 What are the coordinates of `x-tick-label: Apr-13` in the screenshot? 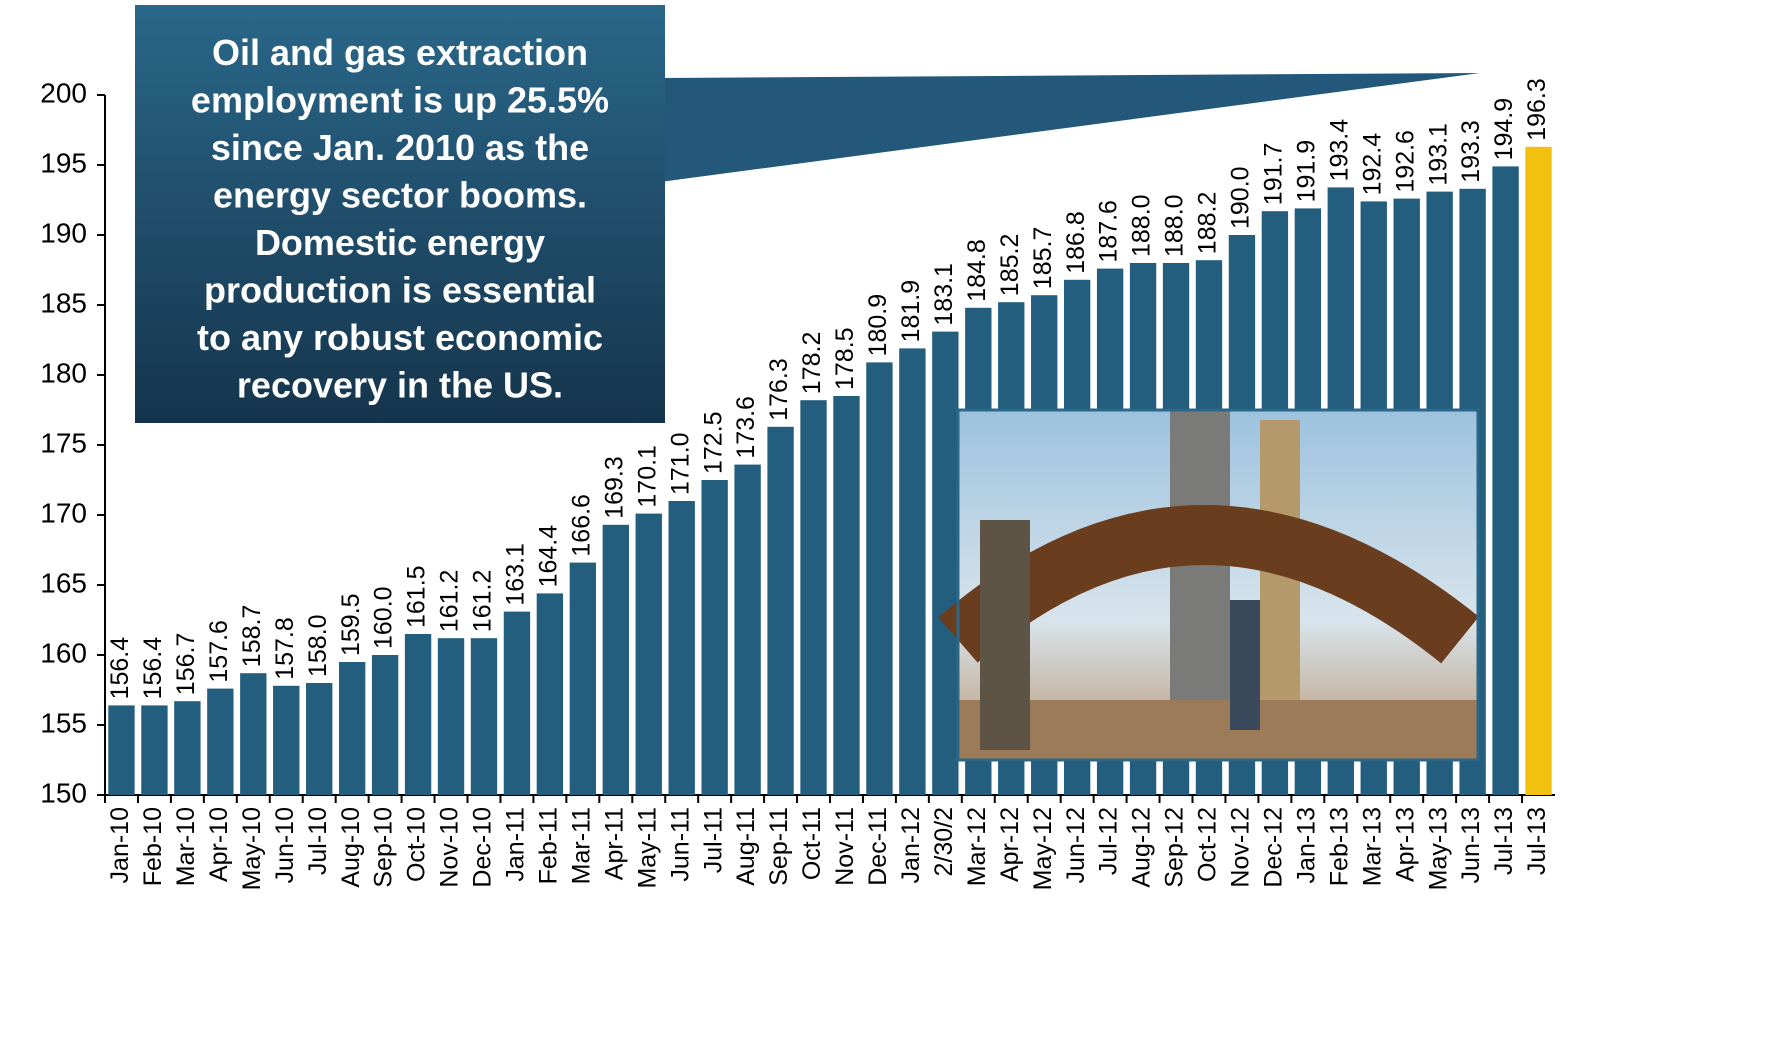 It's located at (1405, 844).